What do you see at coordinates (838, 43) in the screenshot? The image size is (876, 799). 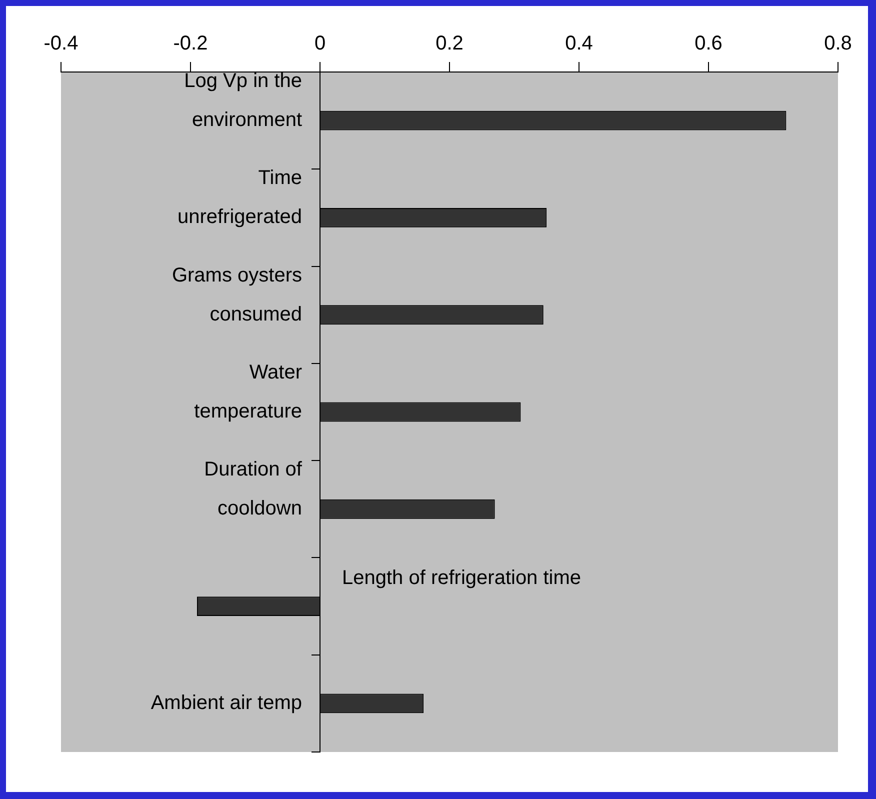 I see `x-tick-label: 0.8` at bounding box center [838, 43].